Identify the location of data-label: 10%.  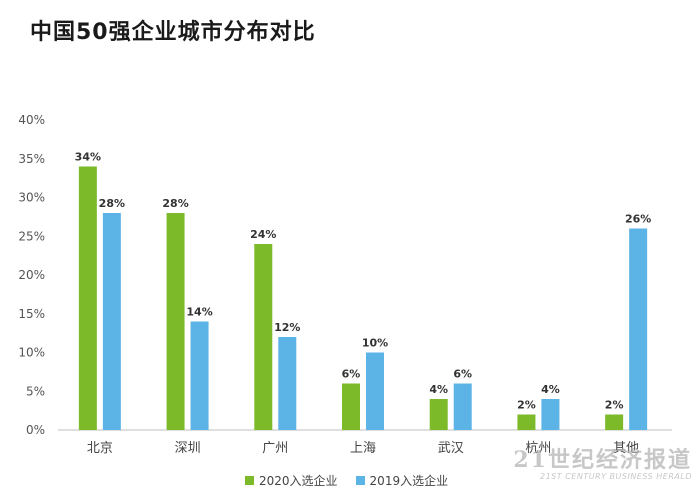
(375, 343).